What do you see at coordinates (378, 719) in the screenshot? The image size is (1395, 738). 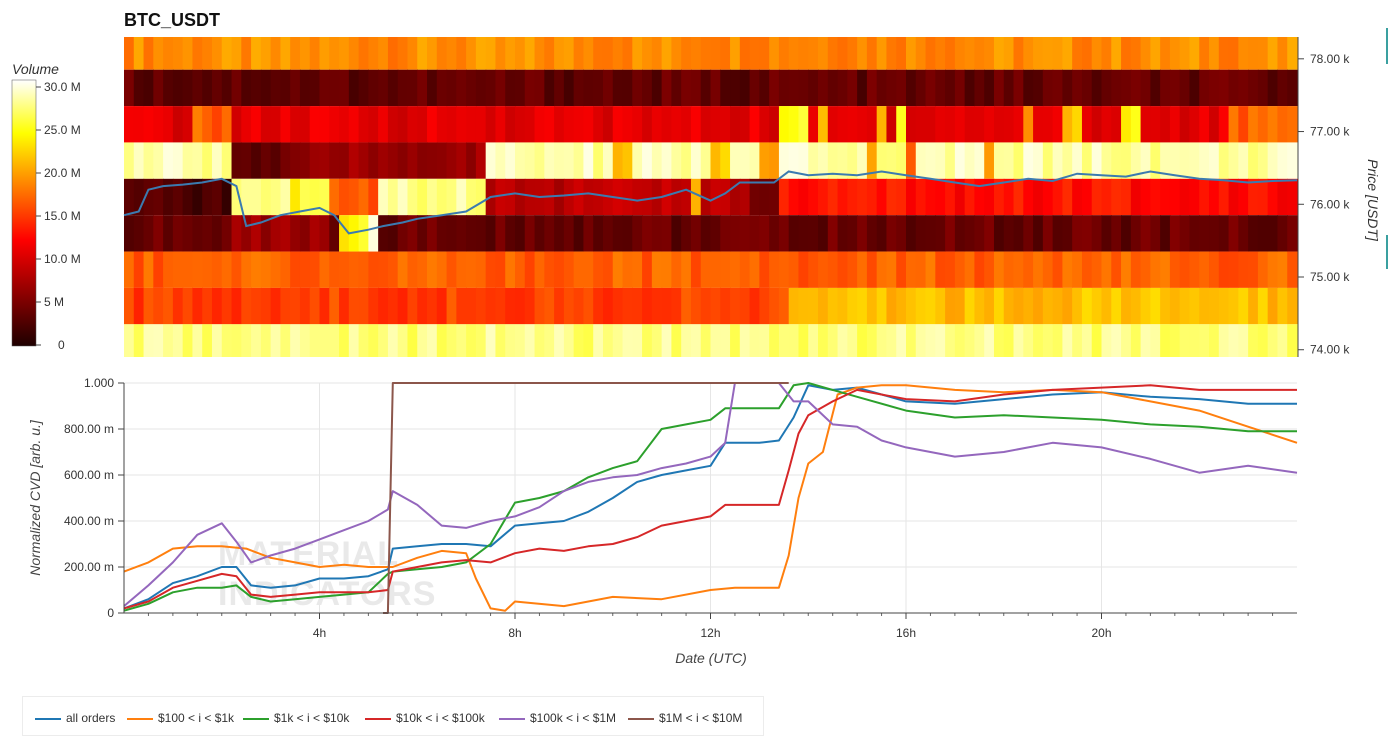 I see `legend-swatch` at bounding box center [378, 719].